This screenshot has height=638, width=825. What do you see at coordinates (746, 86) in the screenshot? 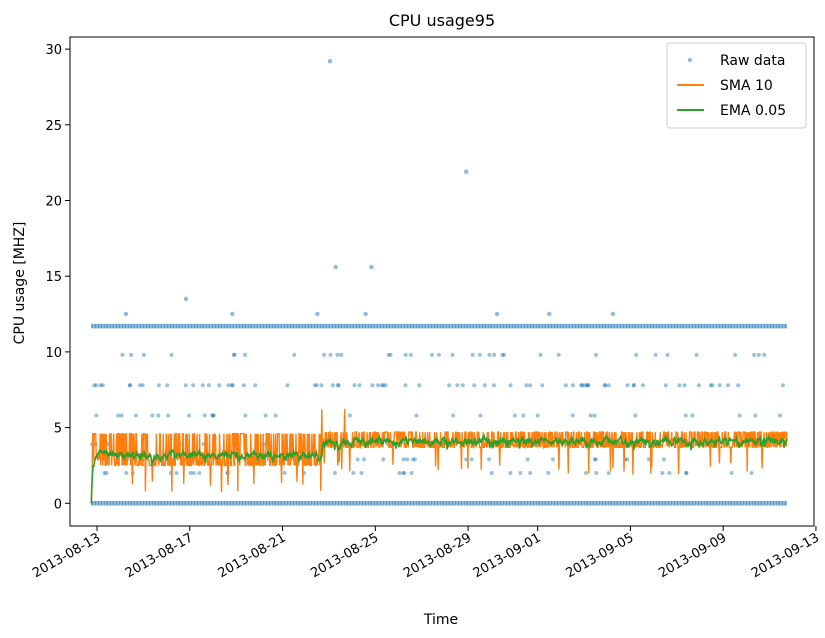
I see `legend-label: SMA 10` at bounding box center [746, 86].